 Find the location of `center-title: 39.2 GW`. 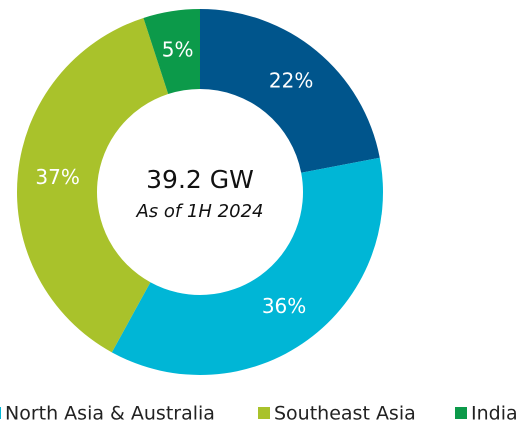

center-title: 39.2 GW is located at coordinates (200, 179).